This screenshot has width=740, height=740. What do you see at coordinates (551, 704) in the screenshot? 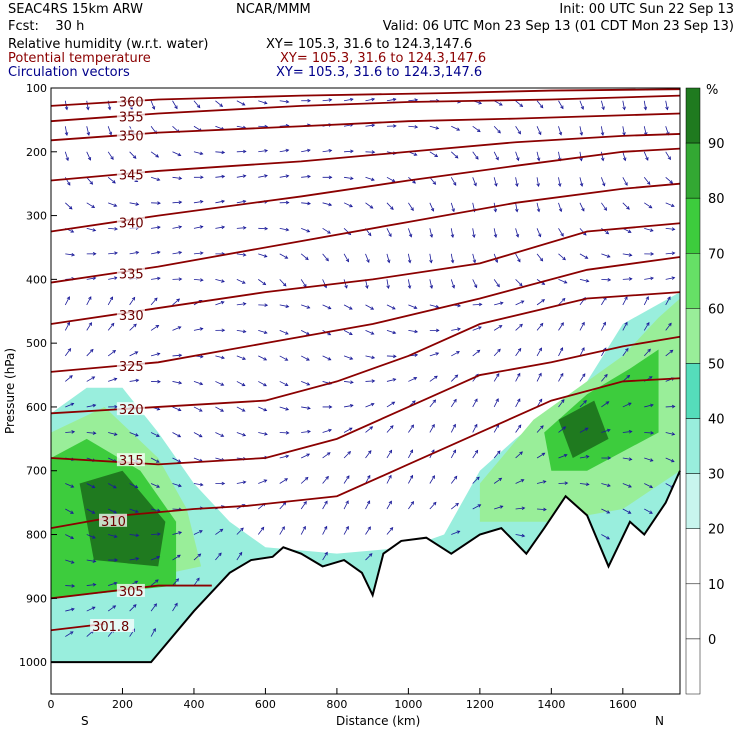
I see `x-tick-label: 1400` at bounding box center [551, 704].